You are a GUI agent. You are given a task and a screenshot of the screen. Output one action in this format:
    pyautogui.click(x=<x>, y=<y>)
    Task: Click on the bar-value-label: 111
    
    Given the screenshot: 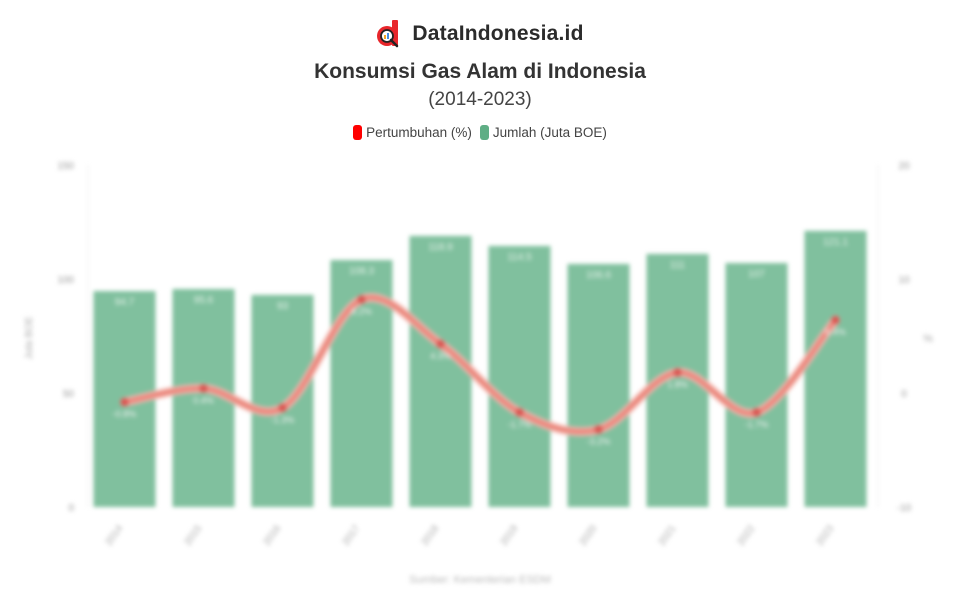 What is the action you would take?
    pyautogui.click(x=678, y=265)
    